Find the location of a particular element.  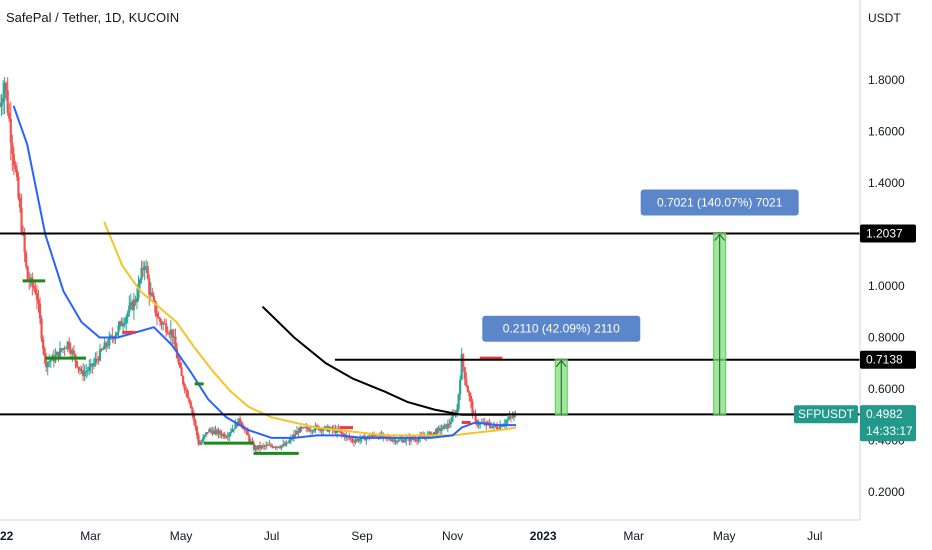

y-tick-label: 0.8000 is located at coordinates (886, 338).